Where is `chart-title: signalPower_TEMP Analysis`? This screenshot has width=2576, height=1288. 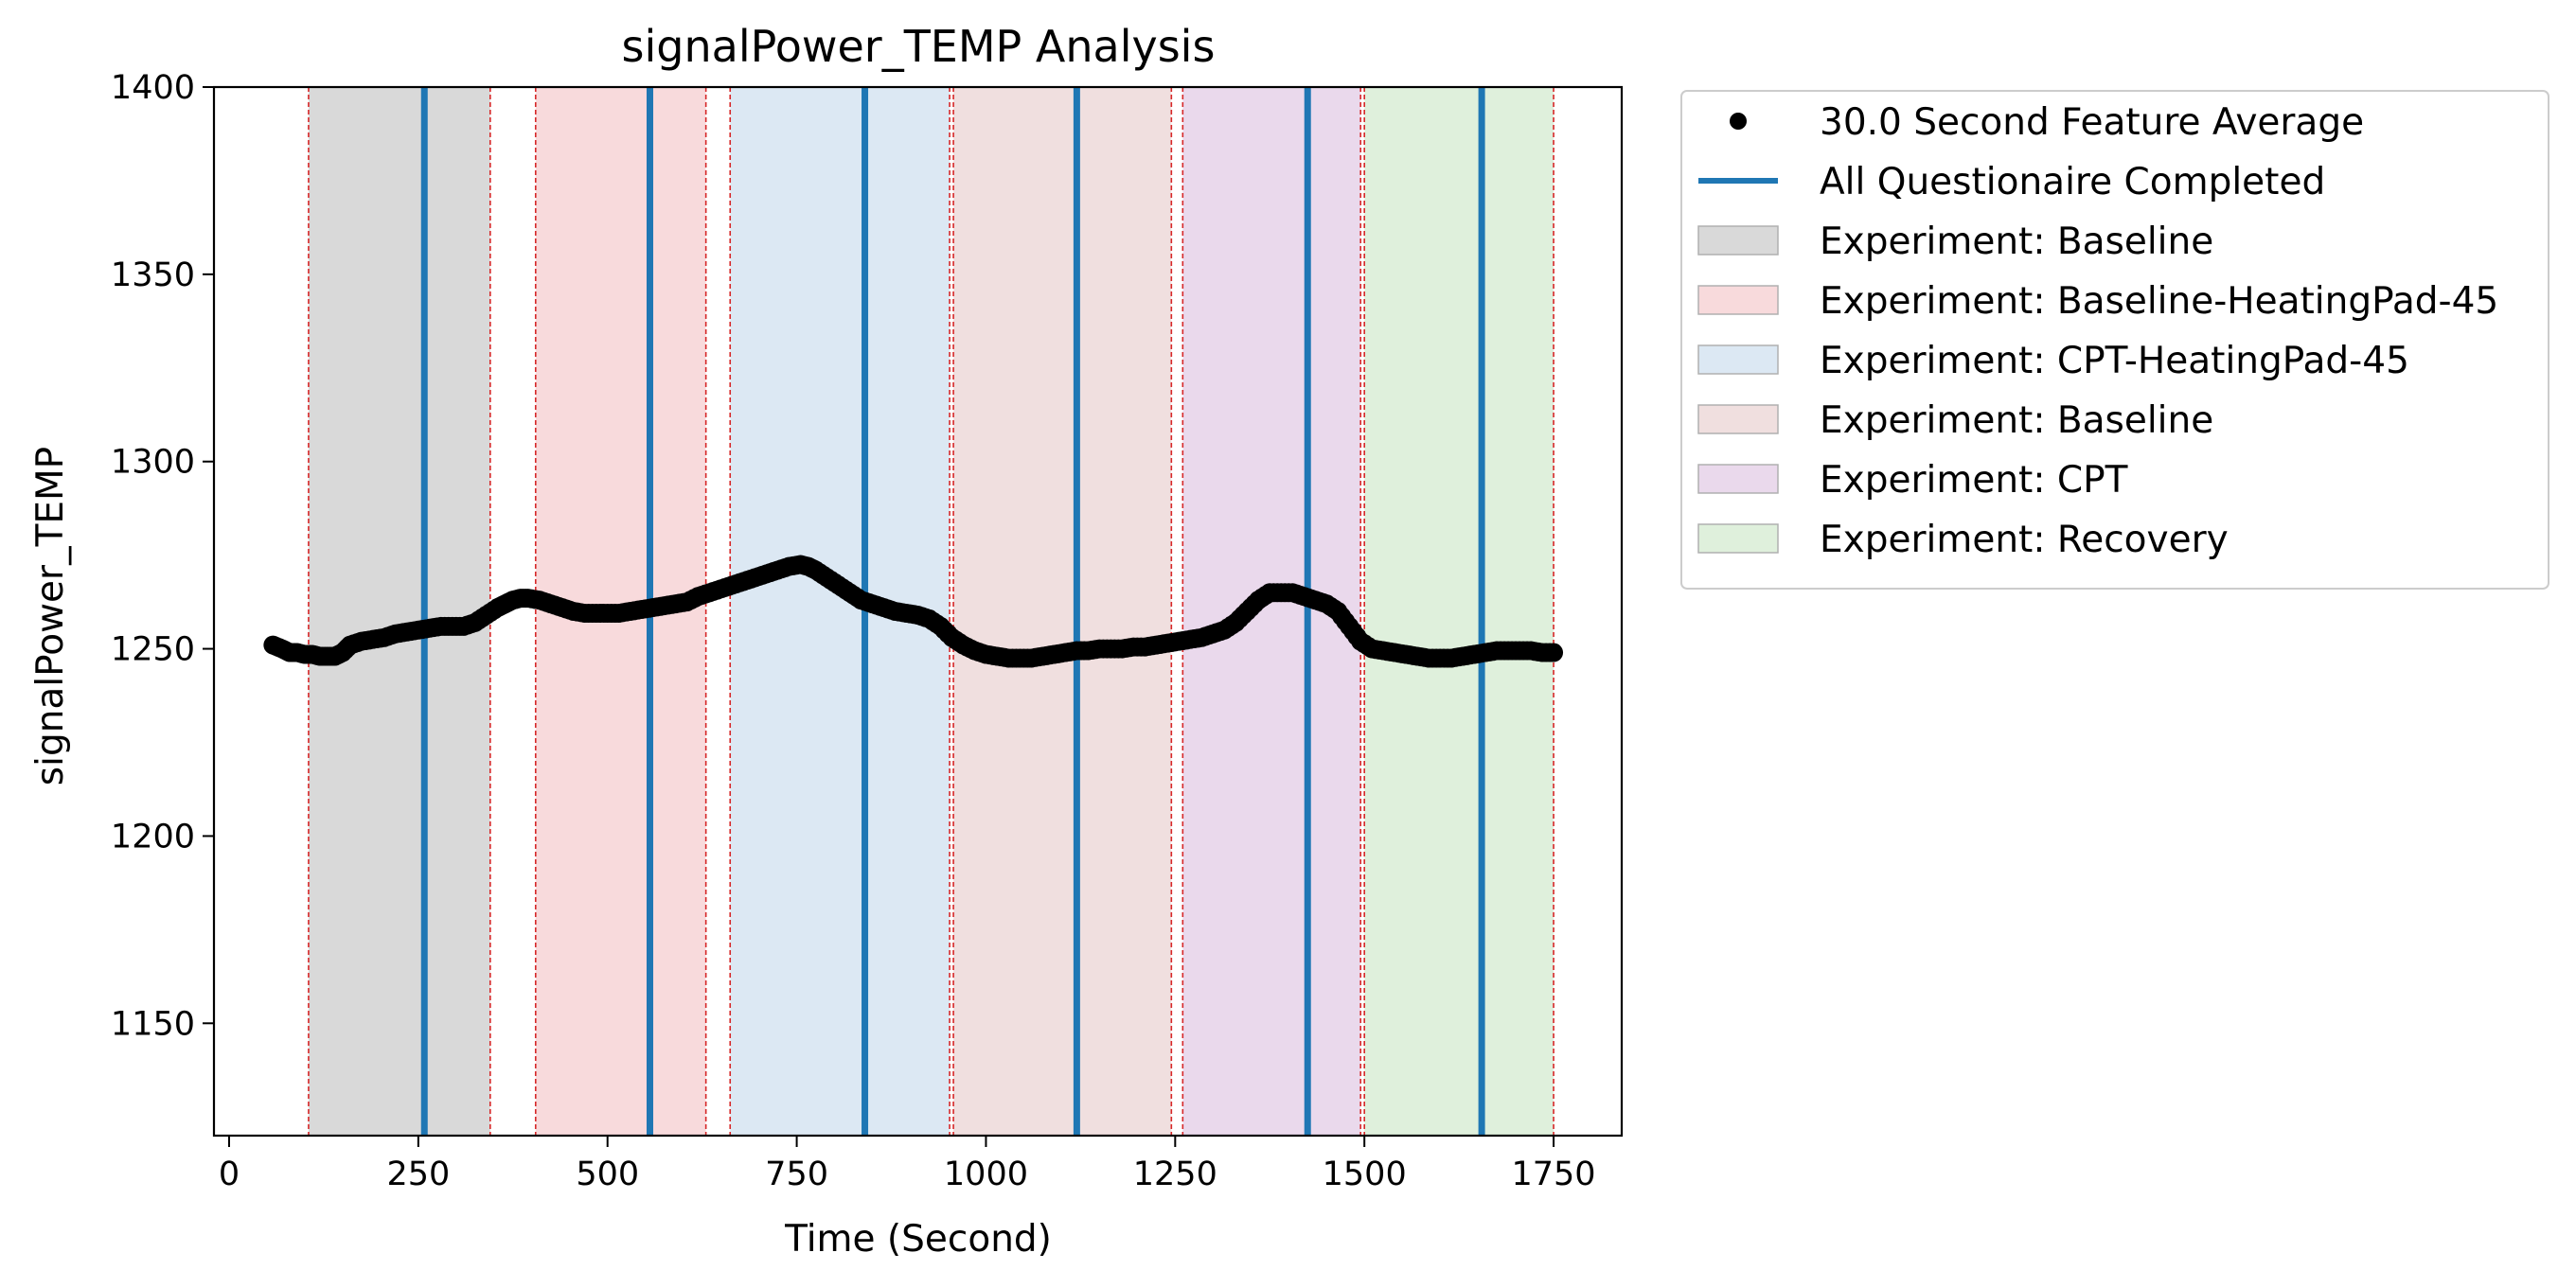 chart-title: signalPower_TEMP Analysis is located at coordinates (919, 46).